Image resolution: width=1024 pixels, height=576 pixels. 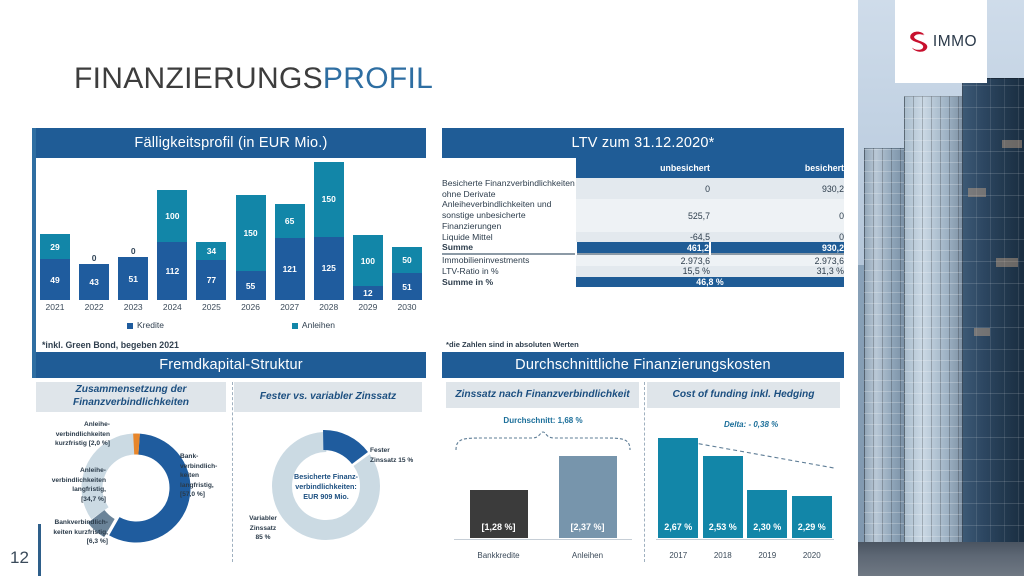 I want to click on rate-axis-line, so click(x=543, y=539).